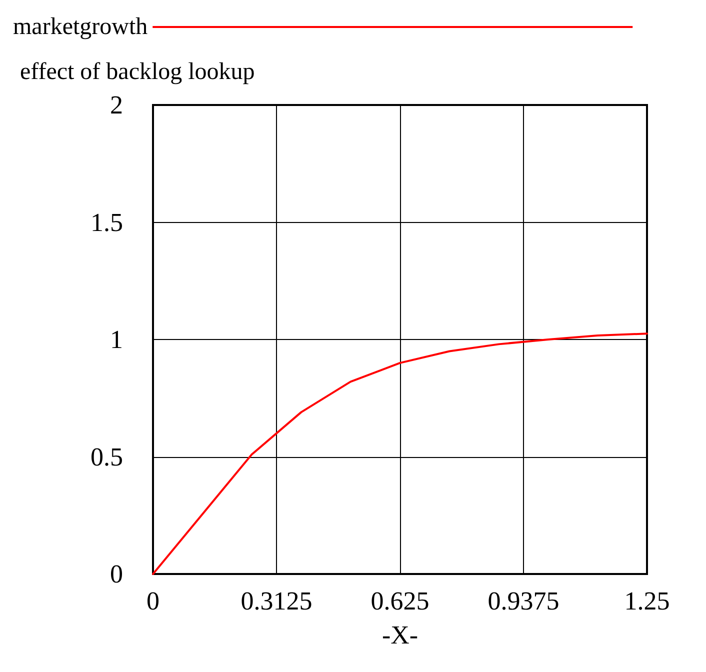  I want to click on x-tick-label: 0.9375, so click(524, 601).